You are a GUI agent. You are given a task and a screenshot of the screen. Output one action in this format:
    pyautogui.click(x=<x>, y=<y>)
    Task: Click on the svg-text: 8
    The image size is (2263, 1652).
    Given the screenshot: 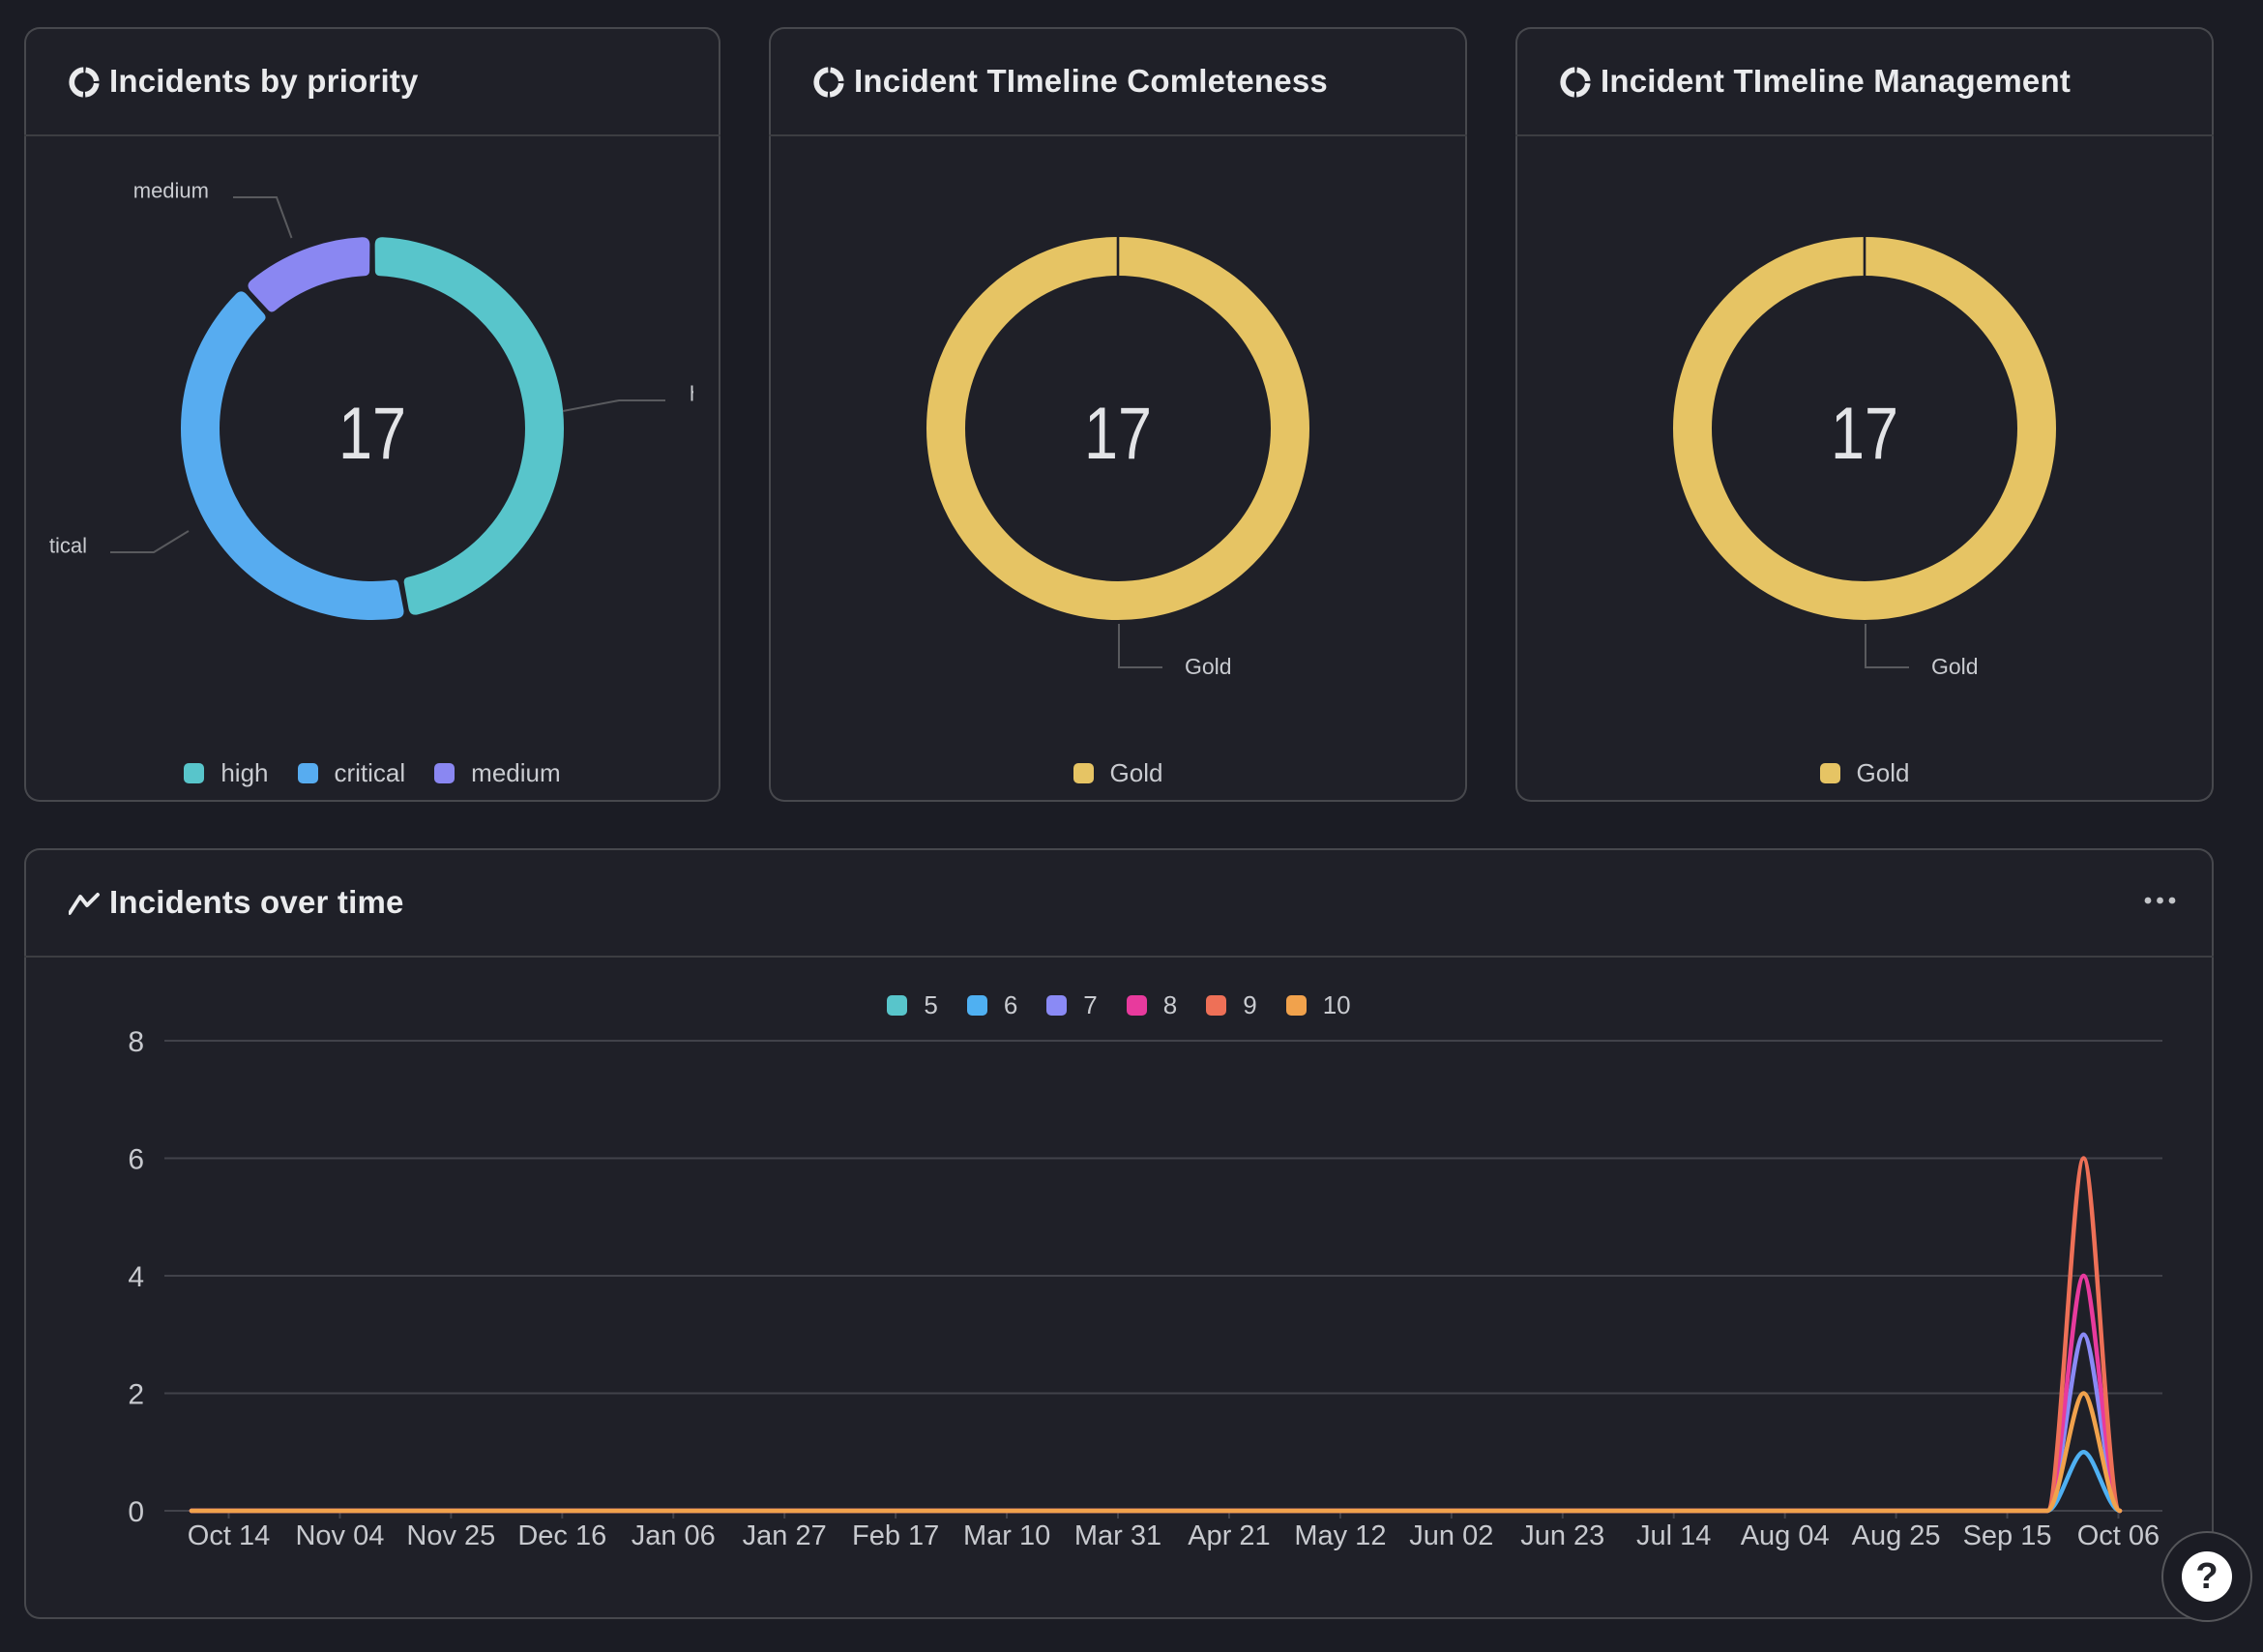 What is the action you would take?
    pyautogui.click(x=136, y=1042)
    